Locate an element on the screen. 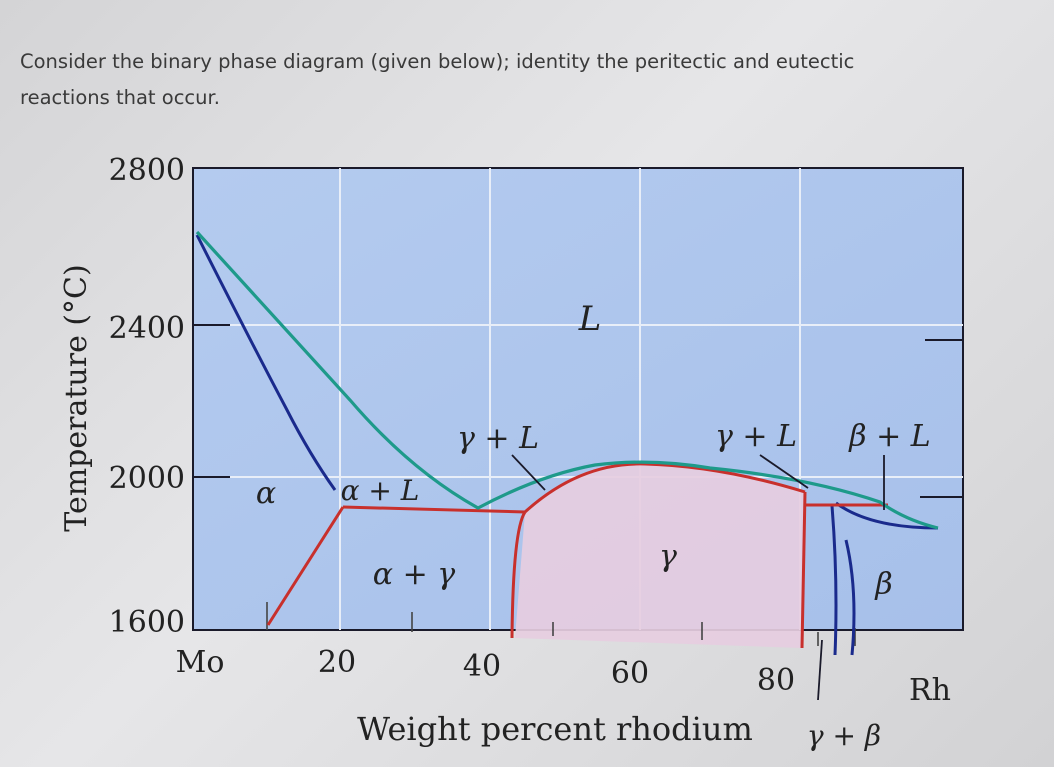 This screenshot has width=1054, height=767. beta-solidus-line is located at coordinates (887, 515).